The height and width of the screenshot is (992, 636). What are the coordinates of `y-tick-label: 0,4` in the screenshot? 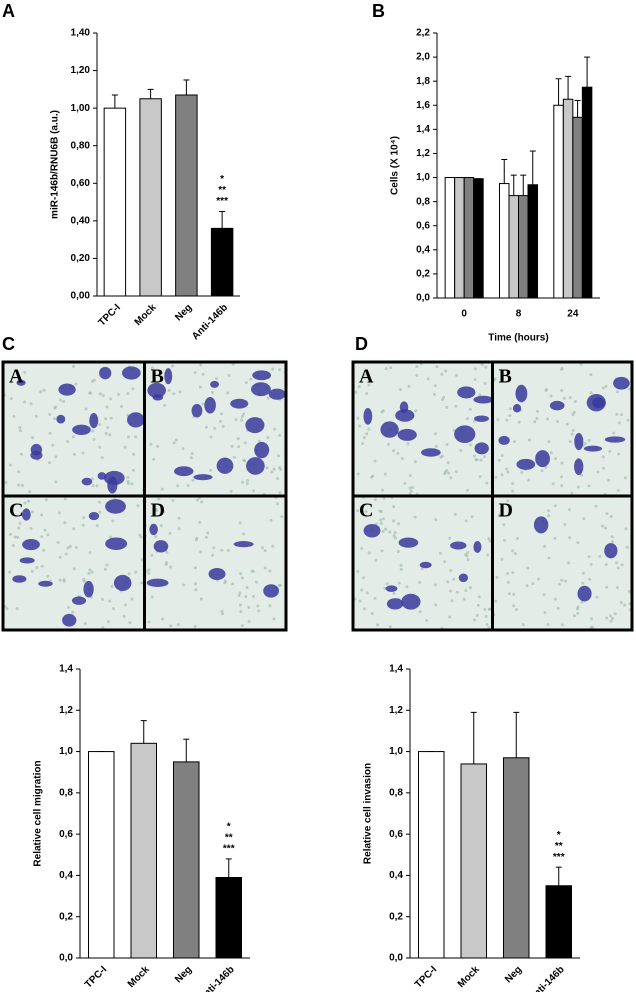 It's located at (423, 249).